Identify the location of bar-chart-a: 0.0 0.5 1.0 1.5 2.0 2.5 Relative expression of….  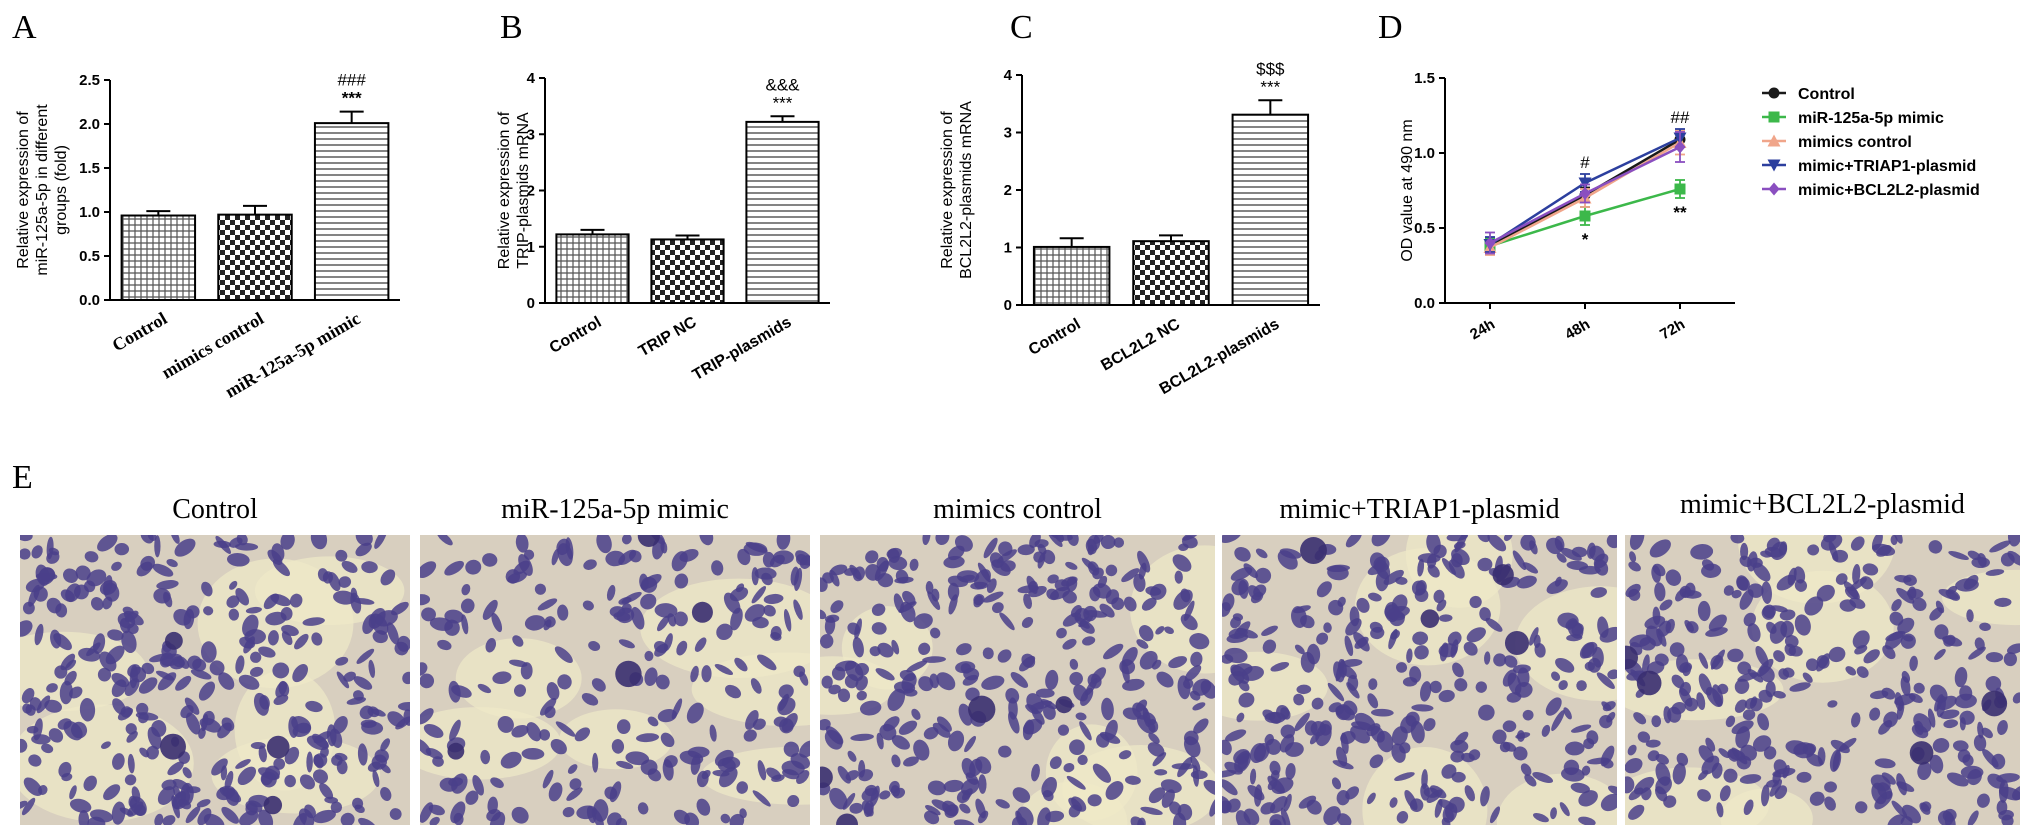
(207, 236).